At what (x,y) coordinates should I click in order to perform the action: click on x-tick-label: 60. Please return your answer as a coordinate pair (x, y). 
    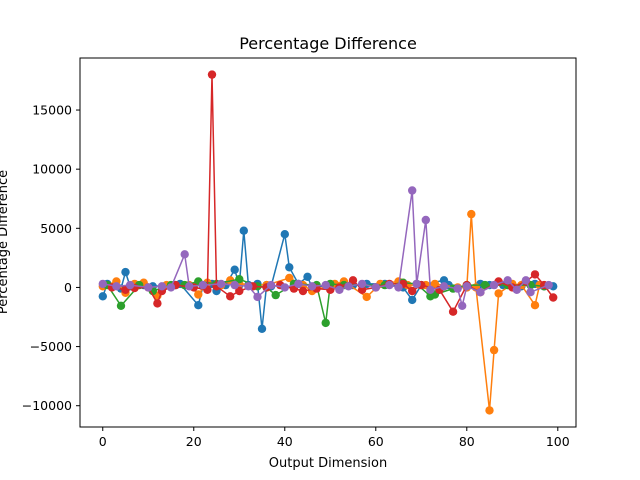
    Looking at the image, I should click on (376, 441).